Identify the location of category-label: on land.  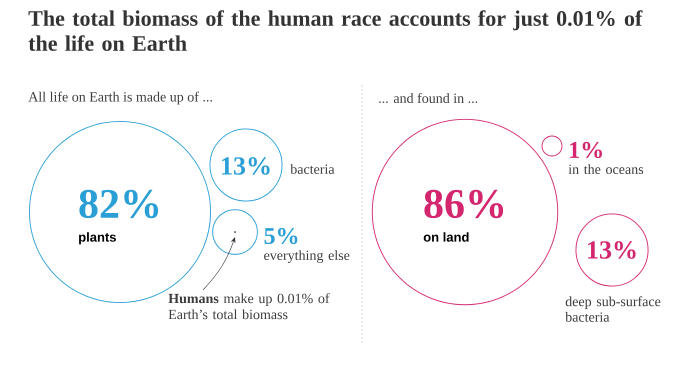
(446, 237).